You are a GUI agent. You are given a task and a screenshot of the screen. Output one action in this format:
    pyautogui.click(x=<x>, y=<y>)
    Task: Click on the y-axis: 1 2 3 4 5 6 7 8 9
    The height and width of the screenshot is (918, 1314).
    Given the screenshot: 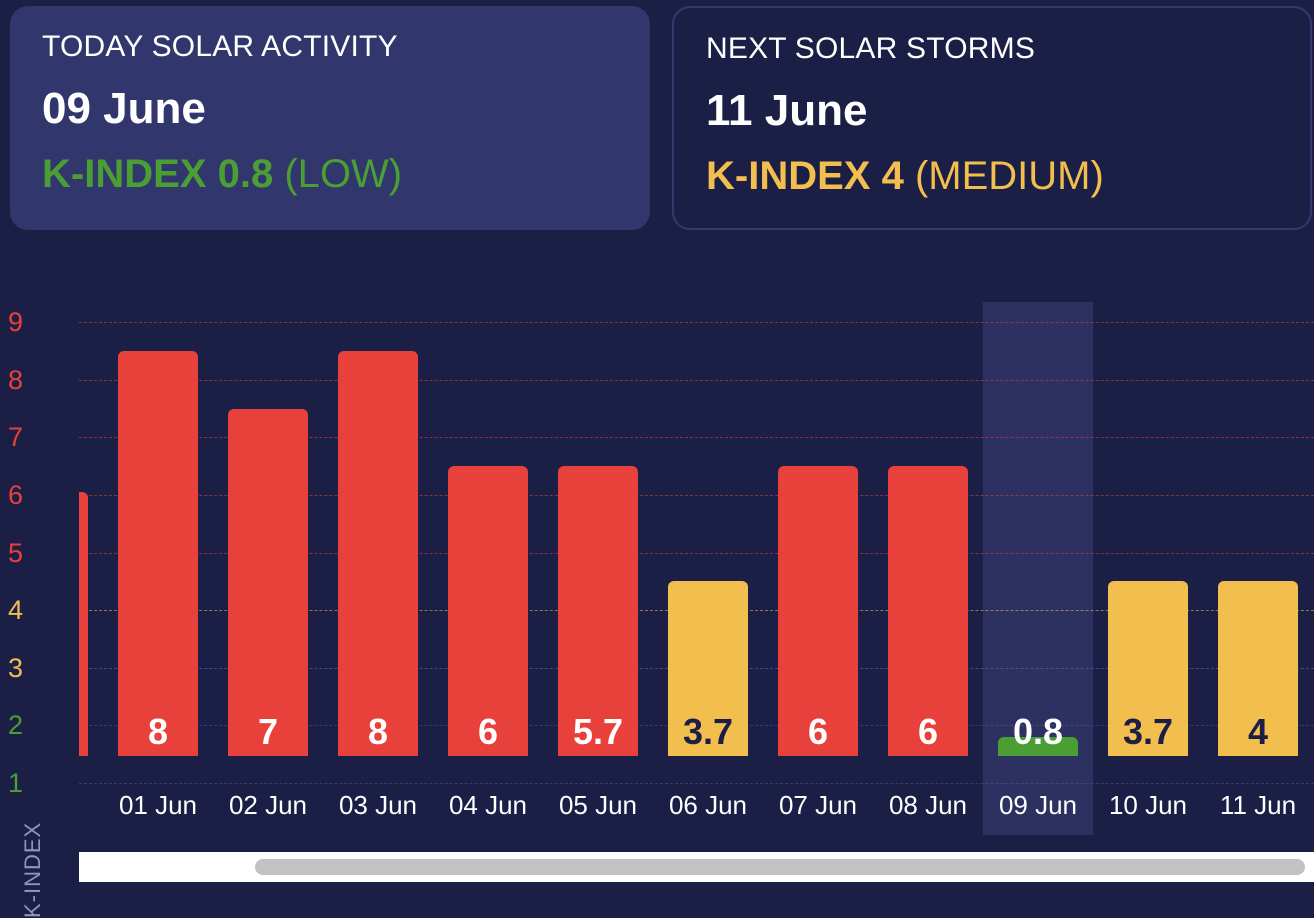 What is the action you would take?
    pyautogui.click(x=20, y=560)
    